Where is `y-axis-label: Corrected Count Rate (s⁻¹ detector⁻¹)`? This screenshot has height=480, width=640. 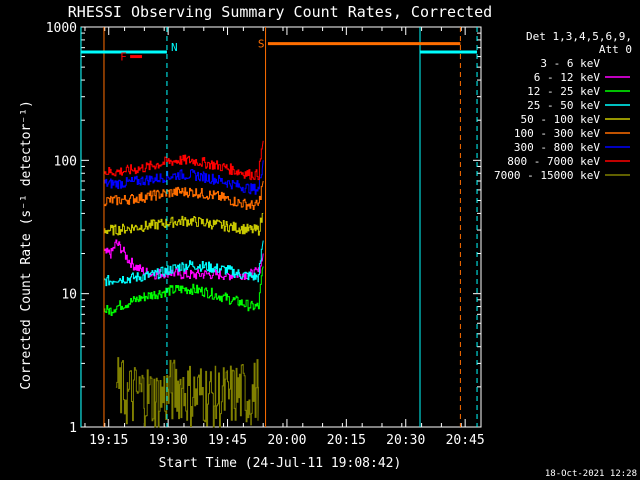
y-axis-label: Corrected Count Rate (s⁻¹ detector⁻¹) is located at coordinates (26, 245).